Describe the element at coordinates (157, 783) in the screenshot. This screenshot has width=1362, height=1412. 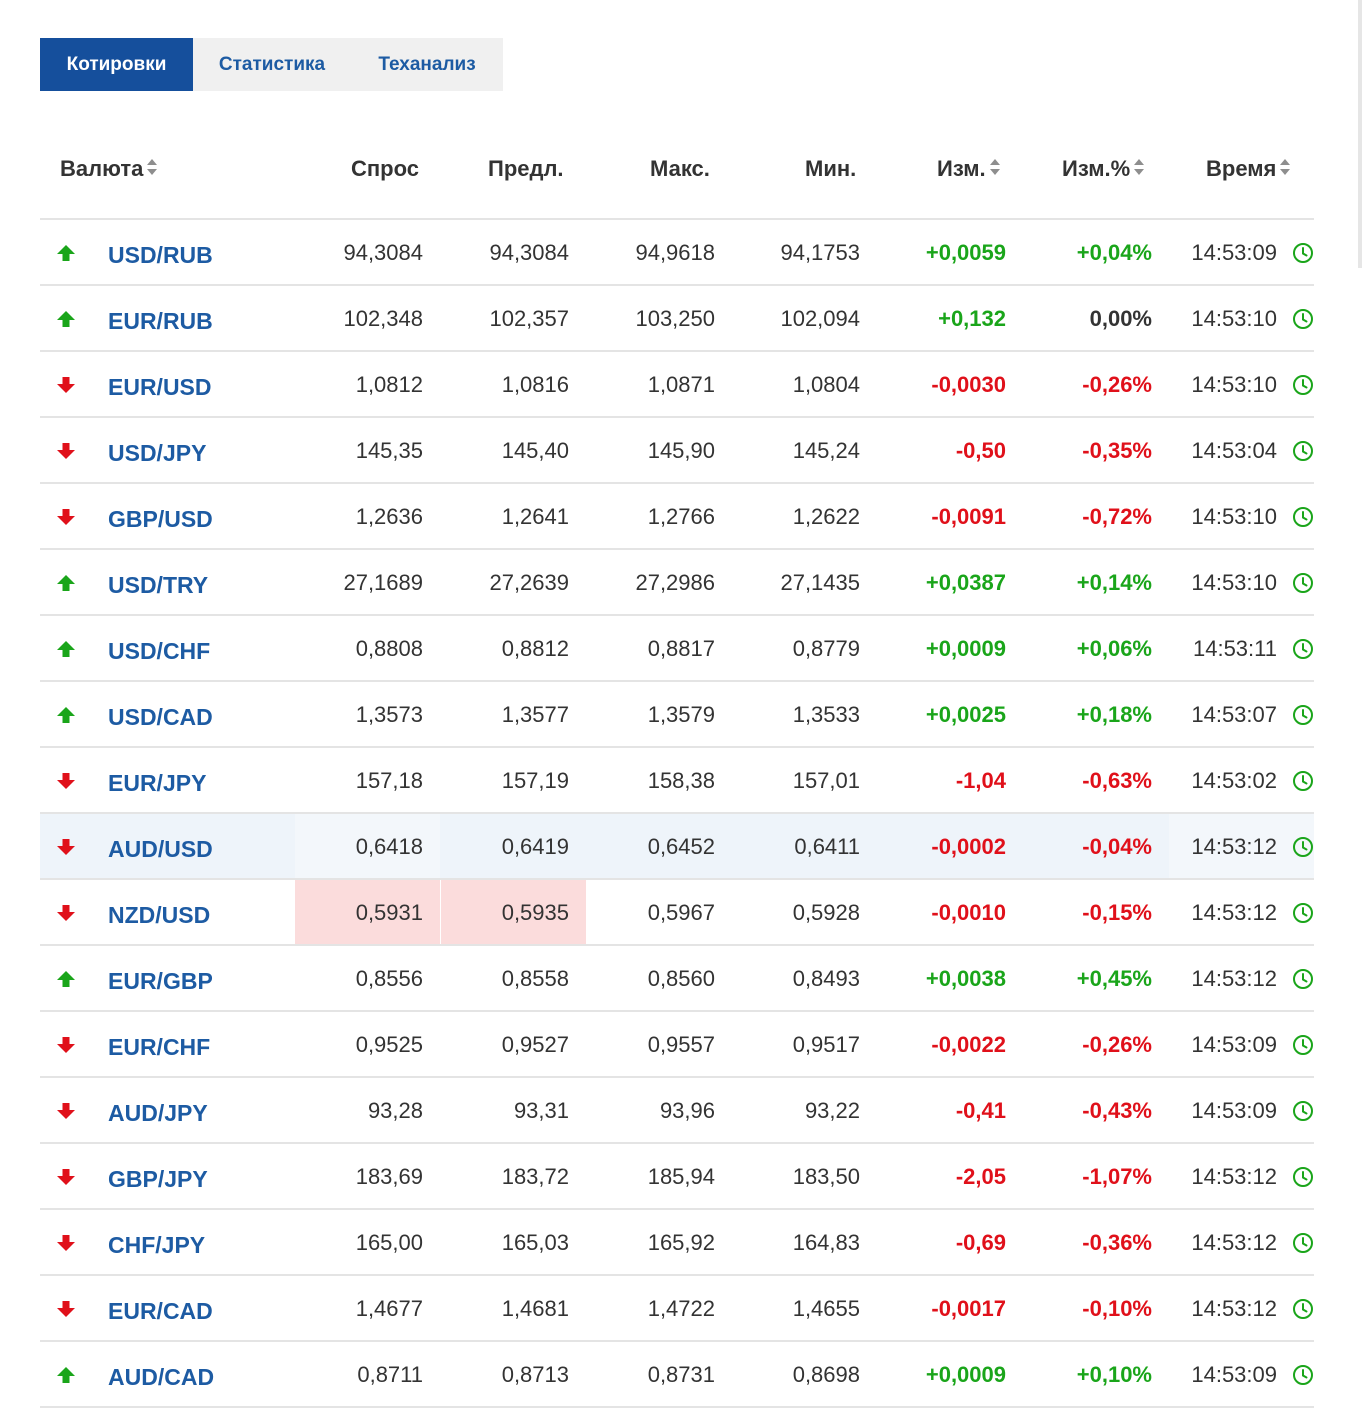
I see `currency-pair-link: EUR/JPY` at that location.